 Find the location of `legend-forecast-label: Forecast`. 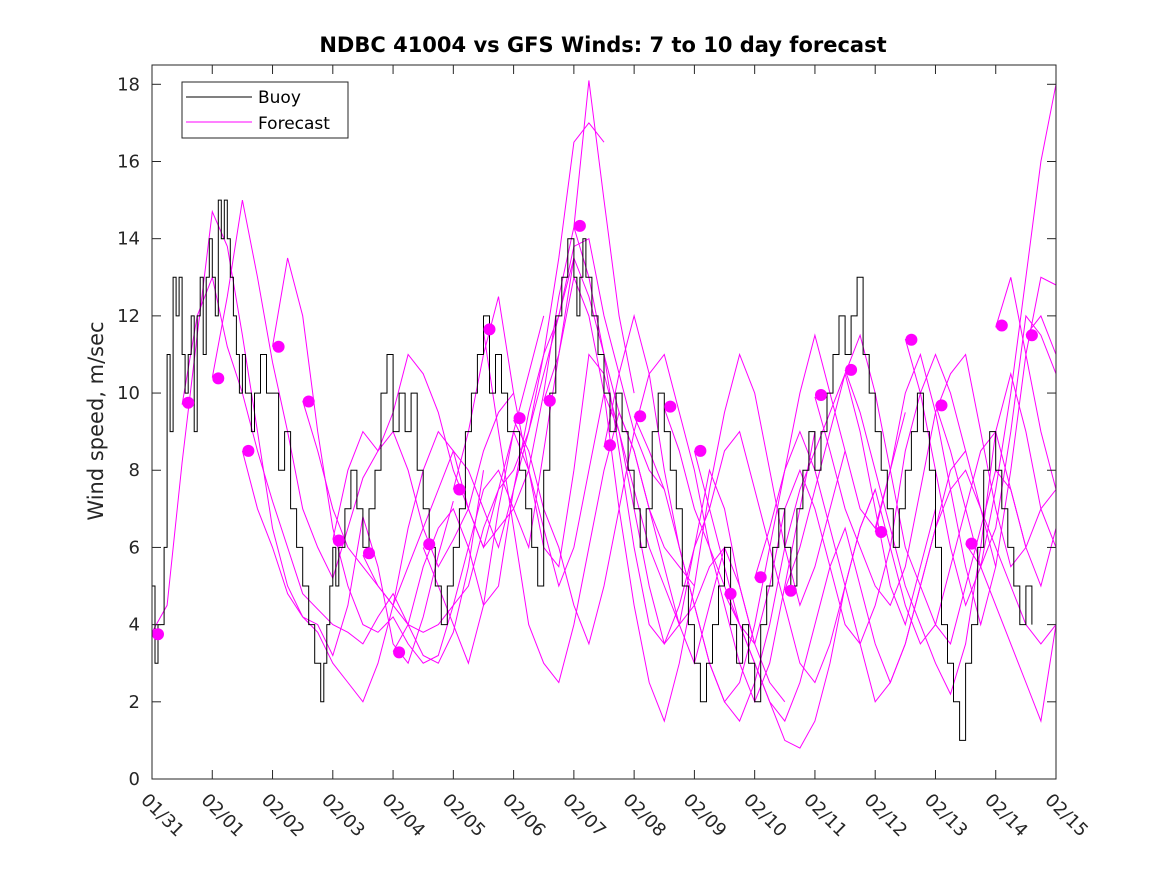

legend-forecast-label: Forecast is located at coordinates (294, 124).